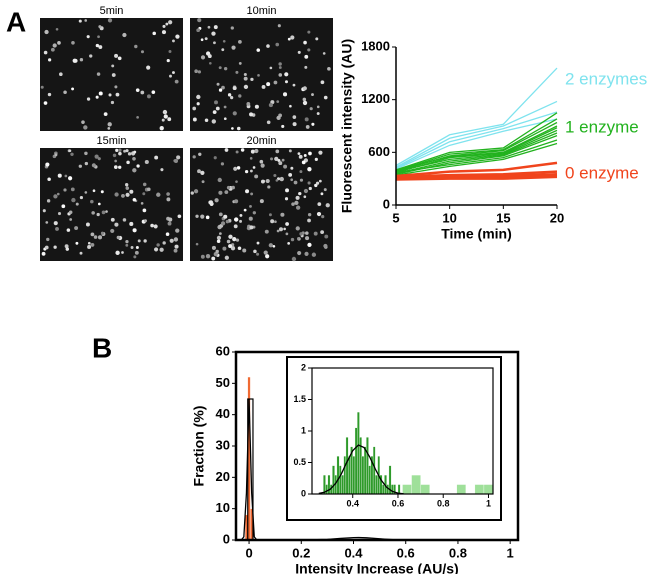 The height and width of the screenshot is (574, 661). I want to click on series-label: 0 enzyme, so click(602, 172).